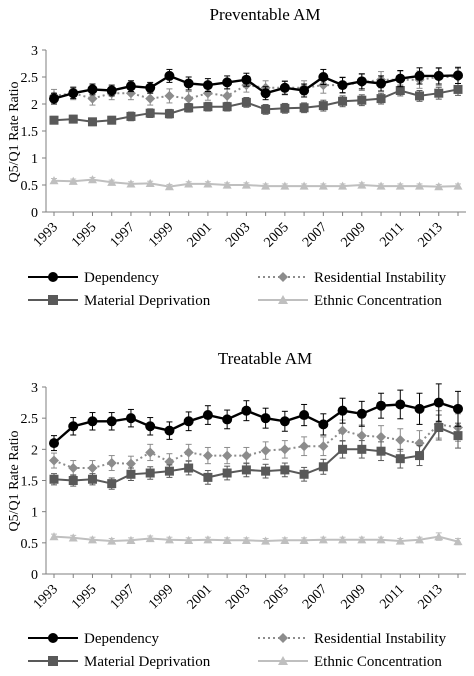 The height and width of the screenshot is (676, 474). What do you see at coordinates (30, 78) in the screenshot?
I see `y-tick-label: 2.5` at bounding box center [30, 78].